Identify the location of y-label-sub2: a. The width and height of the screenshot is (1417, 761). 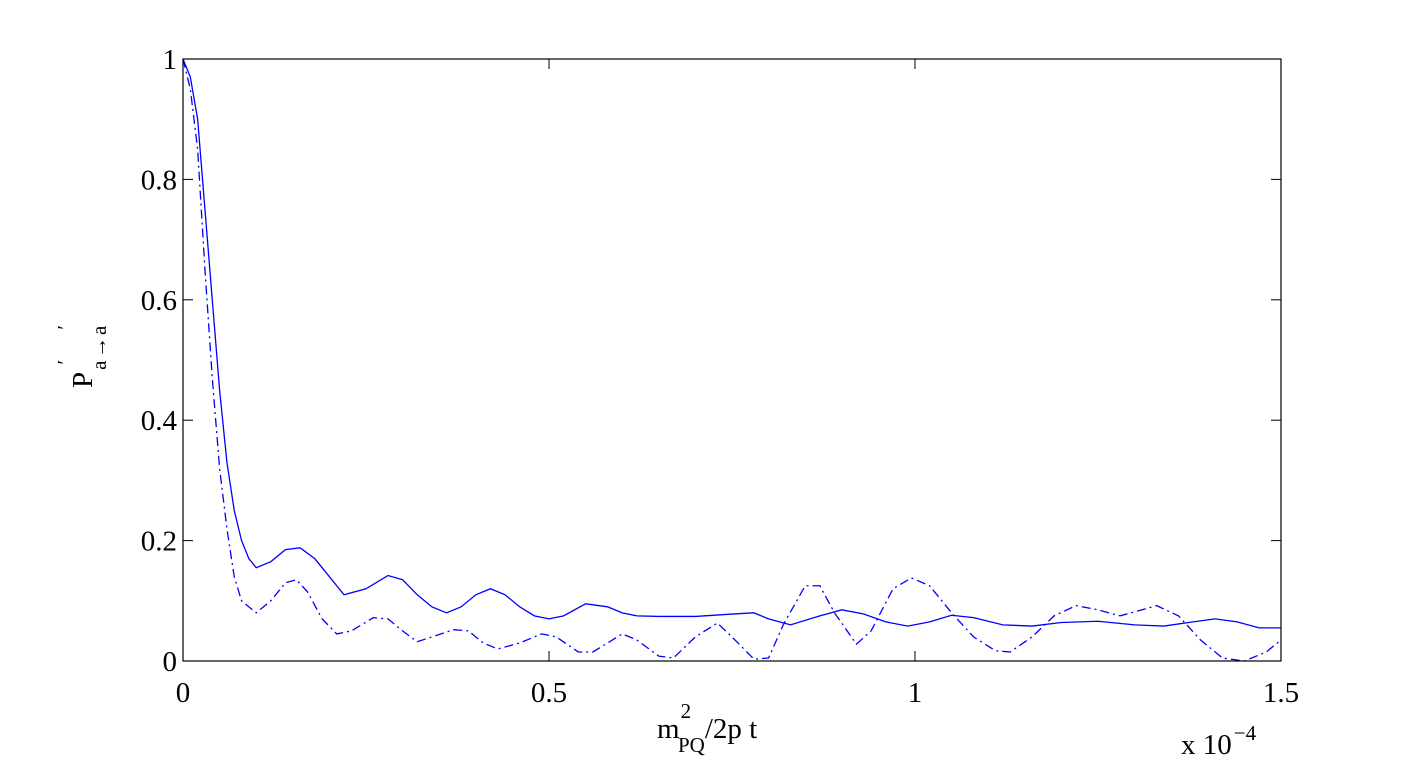
(99, 330).